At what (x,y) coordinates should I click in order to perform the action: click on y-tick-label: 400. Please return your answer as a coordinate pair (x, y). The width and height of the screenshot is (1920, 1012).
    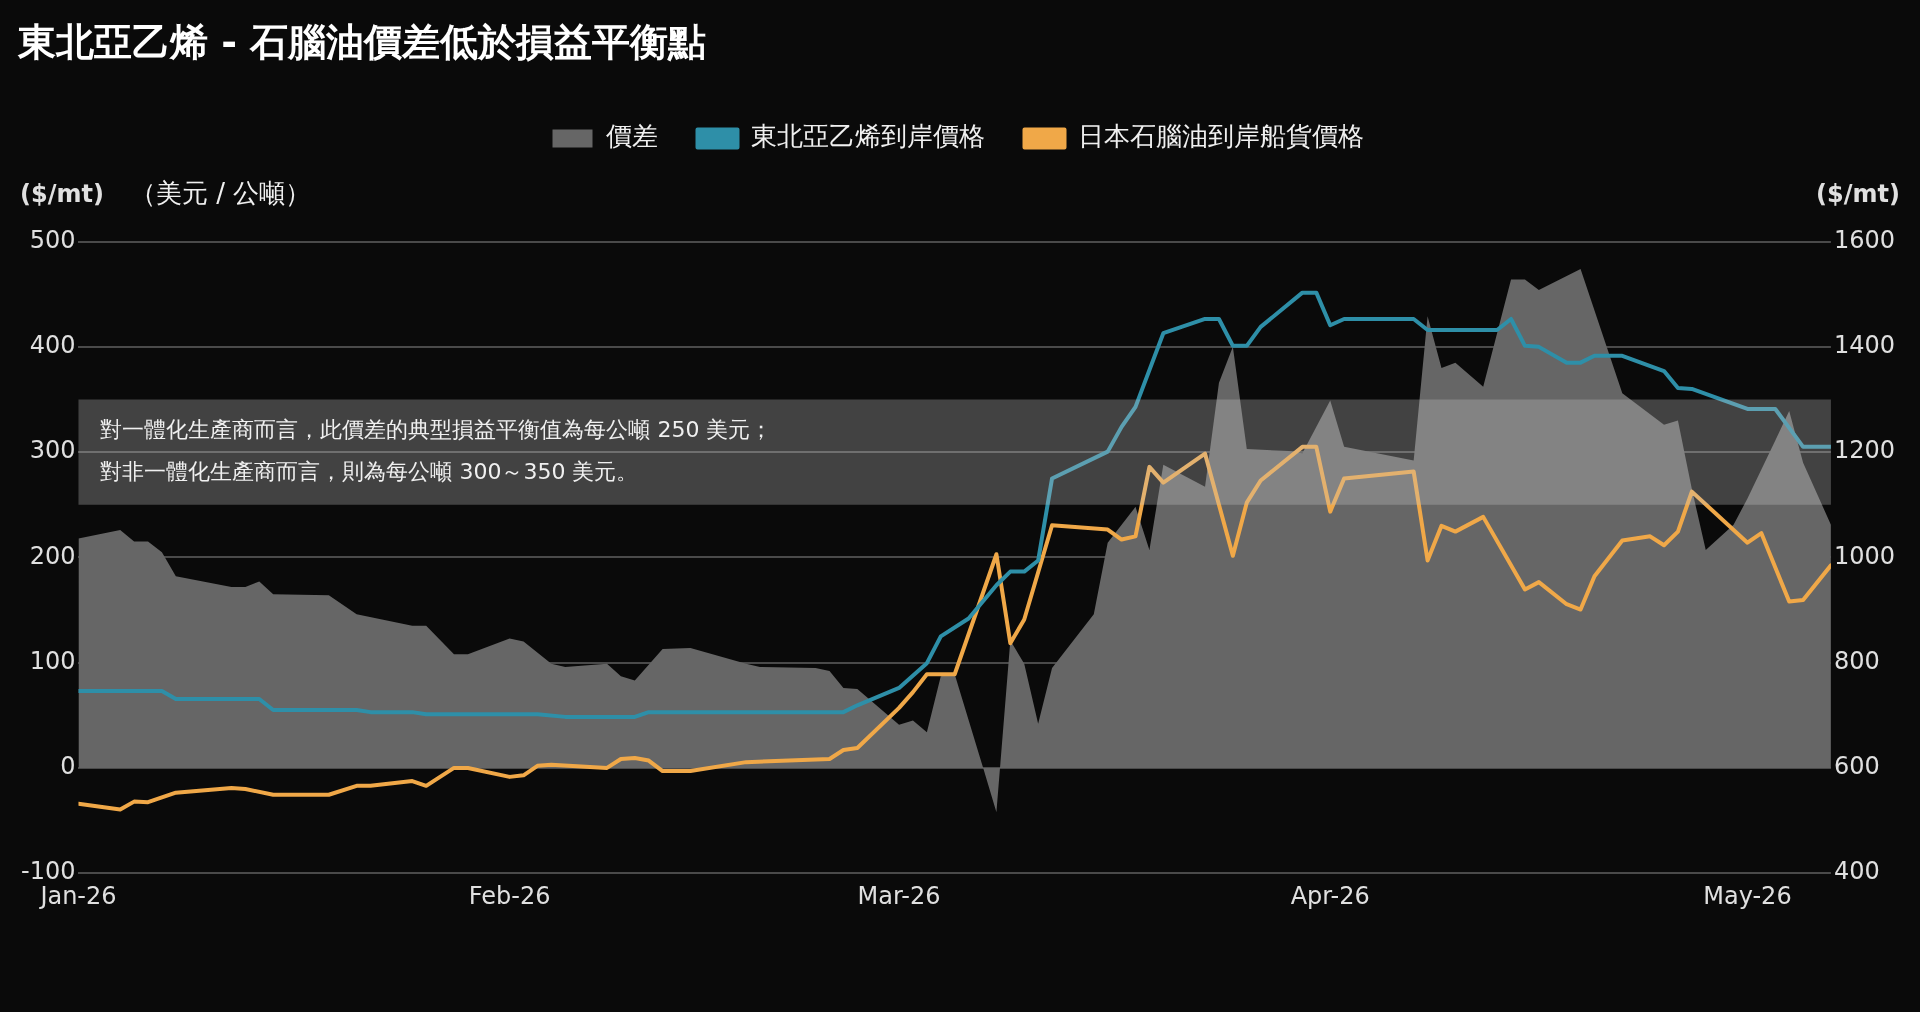
    Looking at the image, I should click on (52, 345).